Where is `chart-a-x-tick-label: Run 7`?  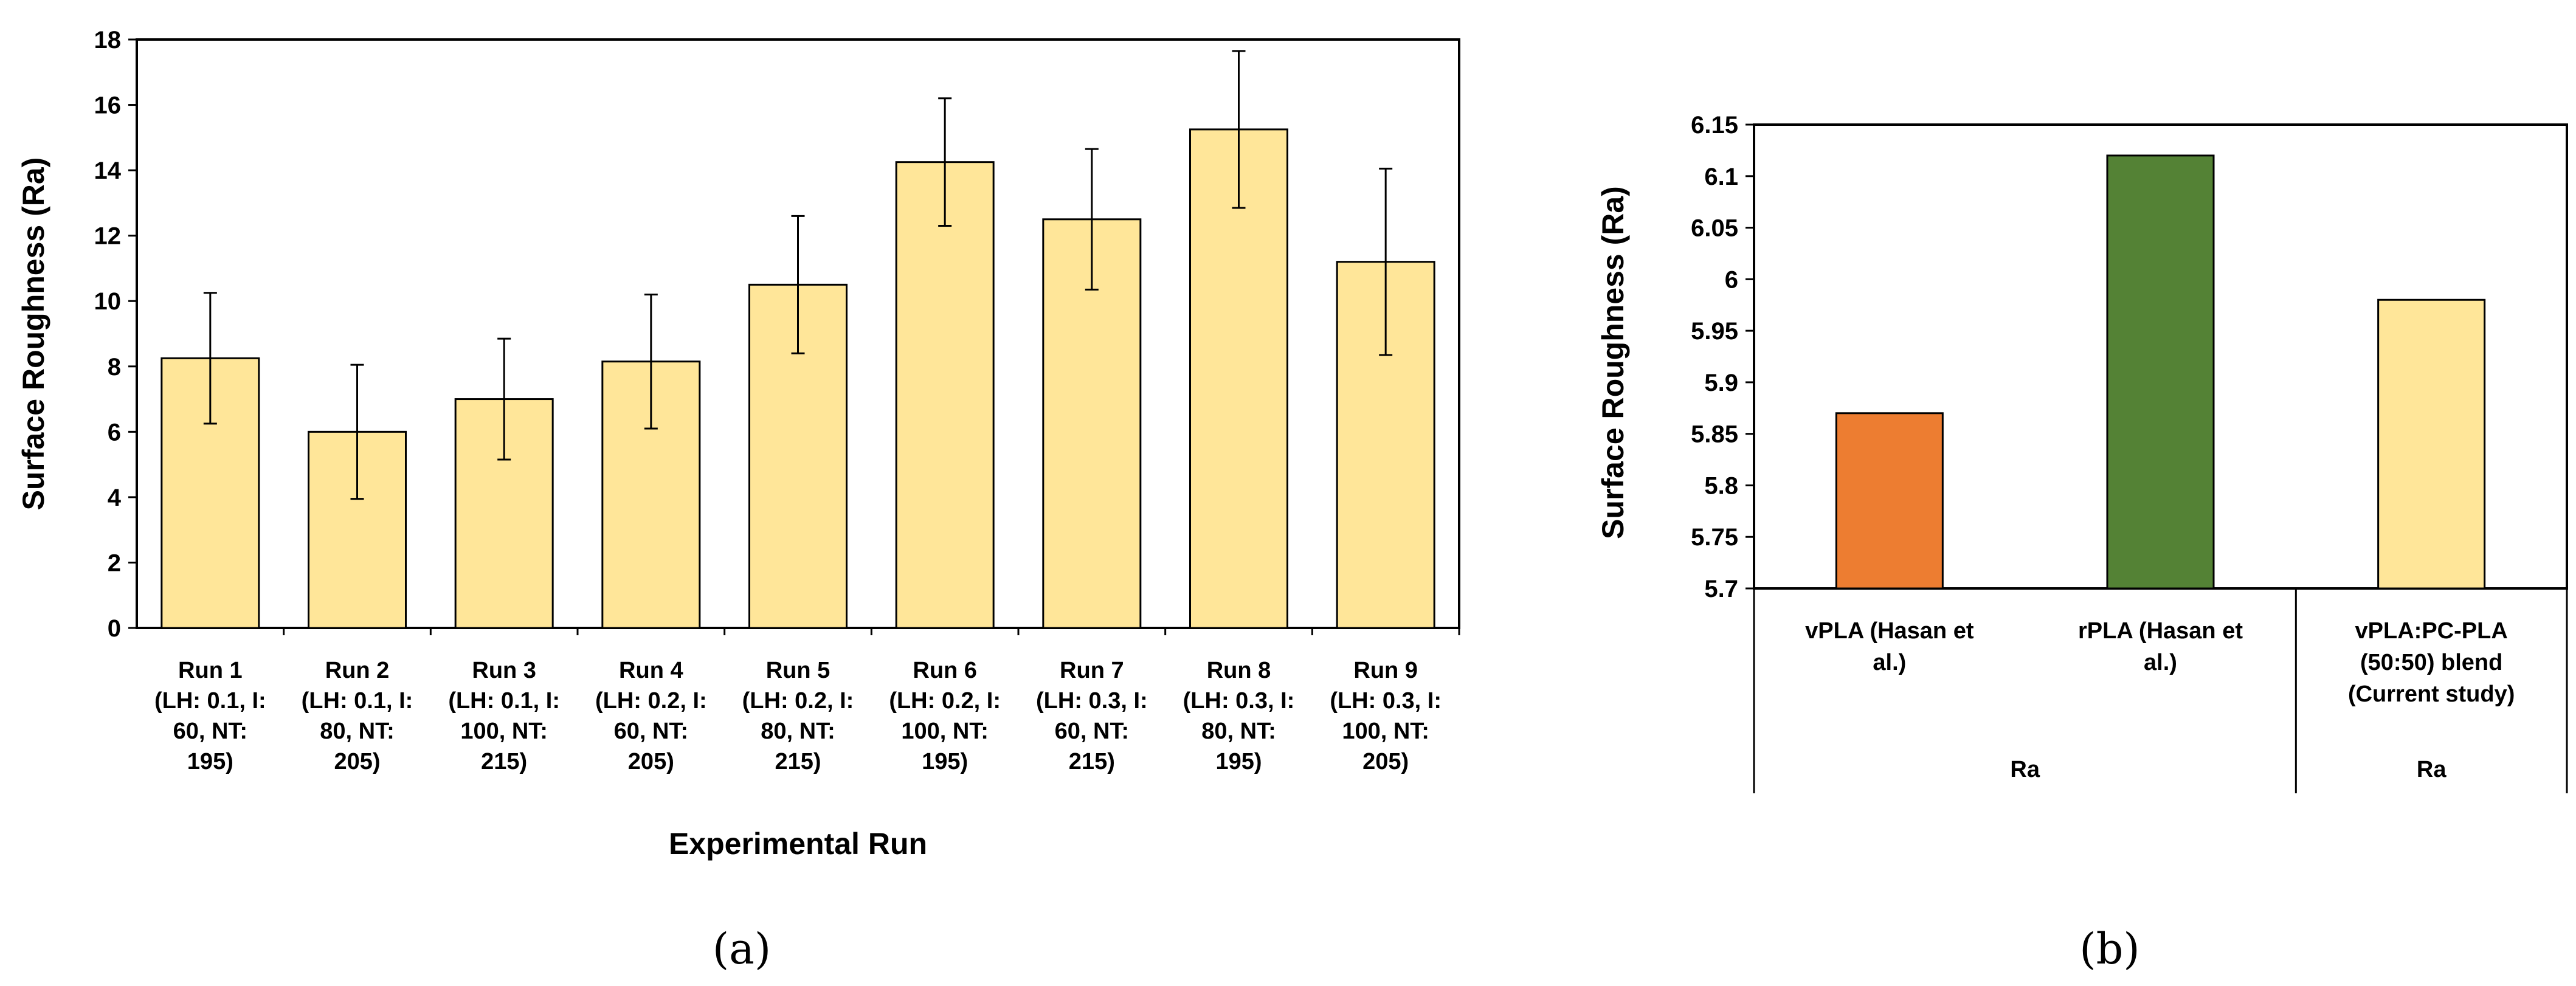
chart-a-x-tick-label: Run 7 is located at coordinates (1092, 670).